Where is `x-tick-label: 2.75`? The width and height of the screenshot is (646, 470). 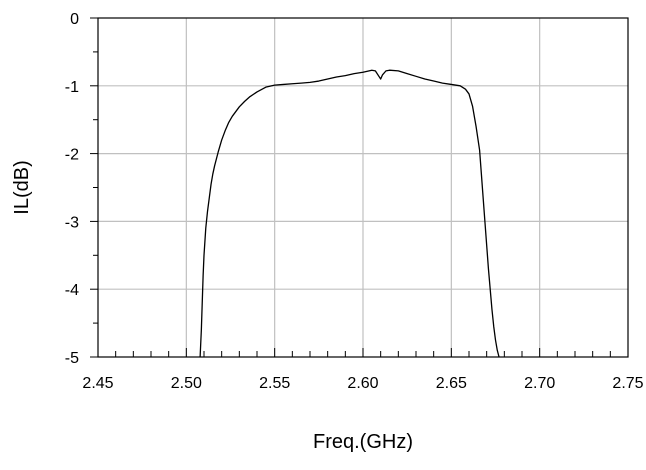
x-tick-label: 2.75 is located at coordinates (627, 383).